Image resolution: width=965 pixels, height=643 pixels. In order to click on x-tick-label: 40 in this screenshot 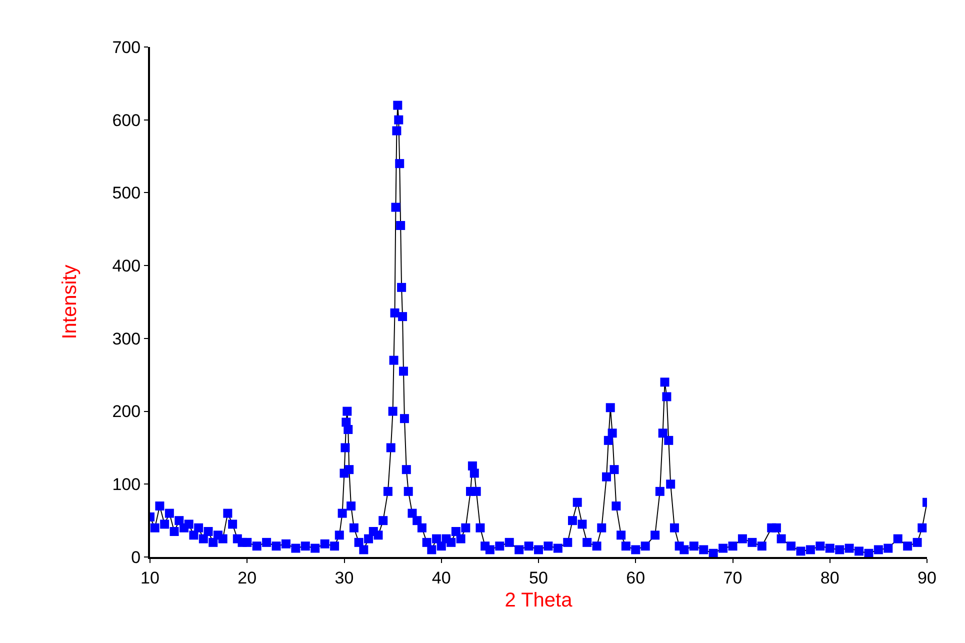, I will do `click(441, 578)`.